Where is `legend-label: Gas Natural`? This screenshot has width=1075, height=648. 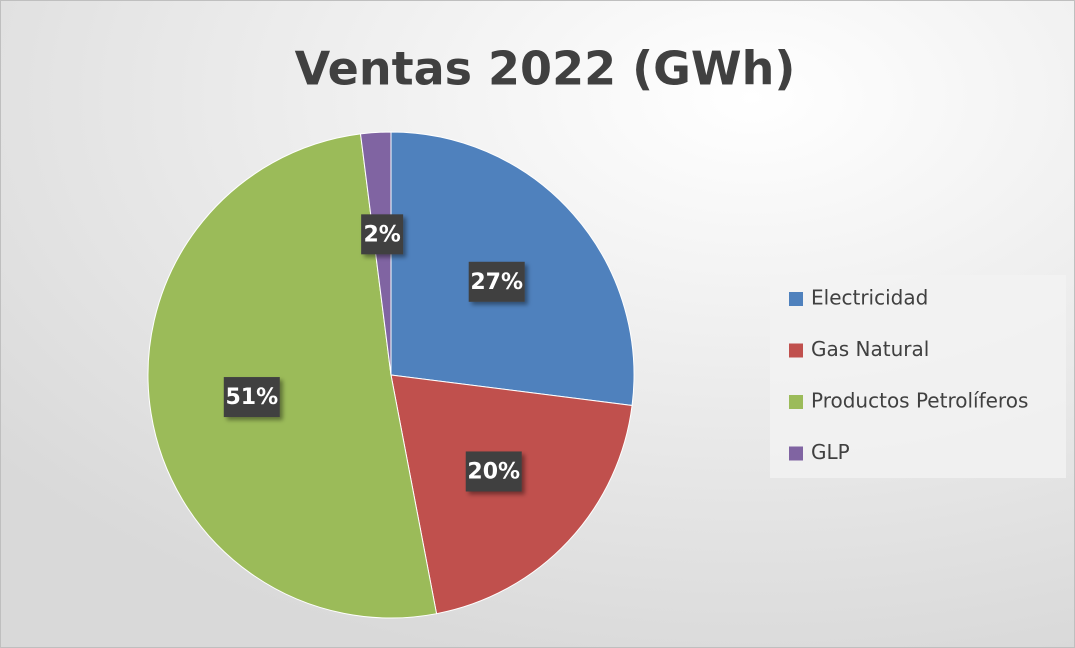 legend-label: Gas Natural is located at coordinates (870, 349).